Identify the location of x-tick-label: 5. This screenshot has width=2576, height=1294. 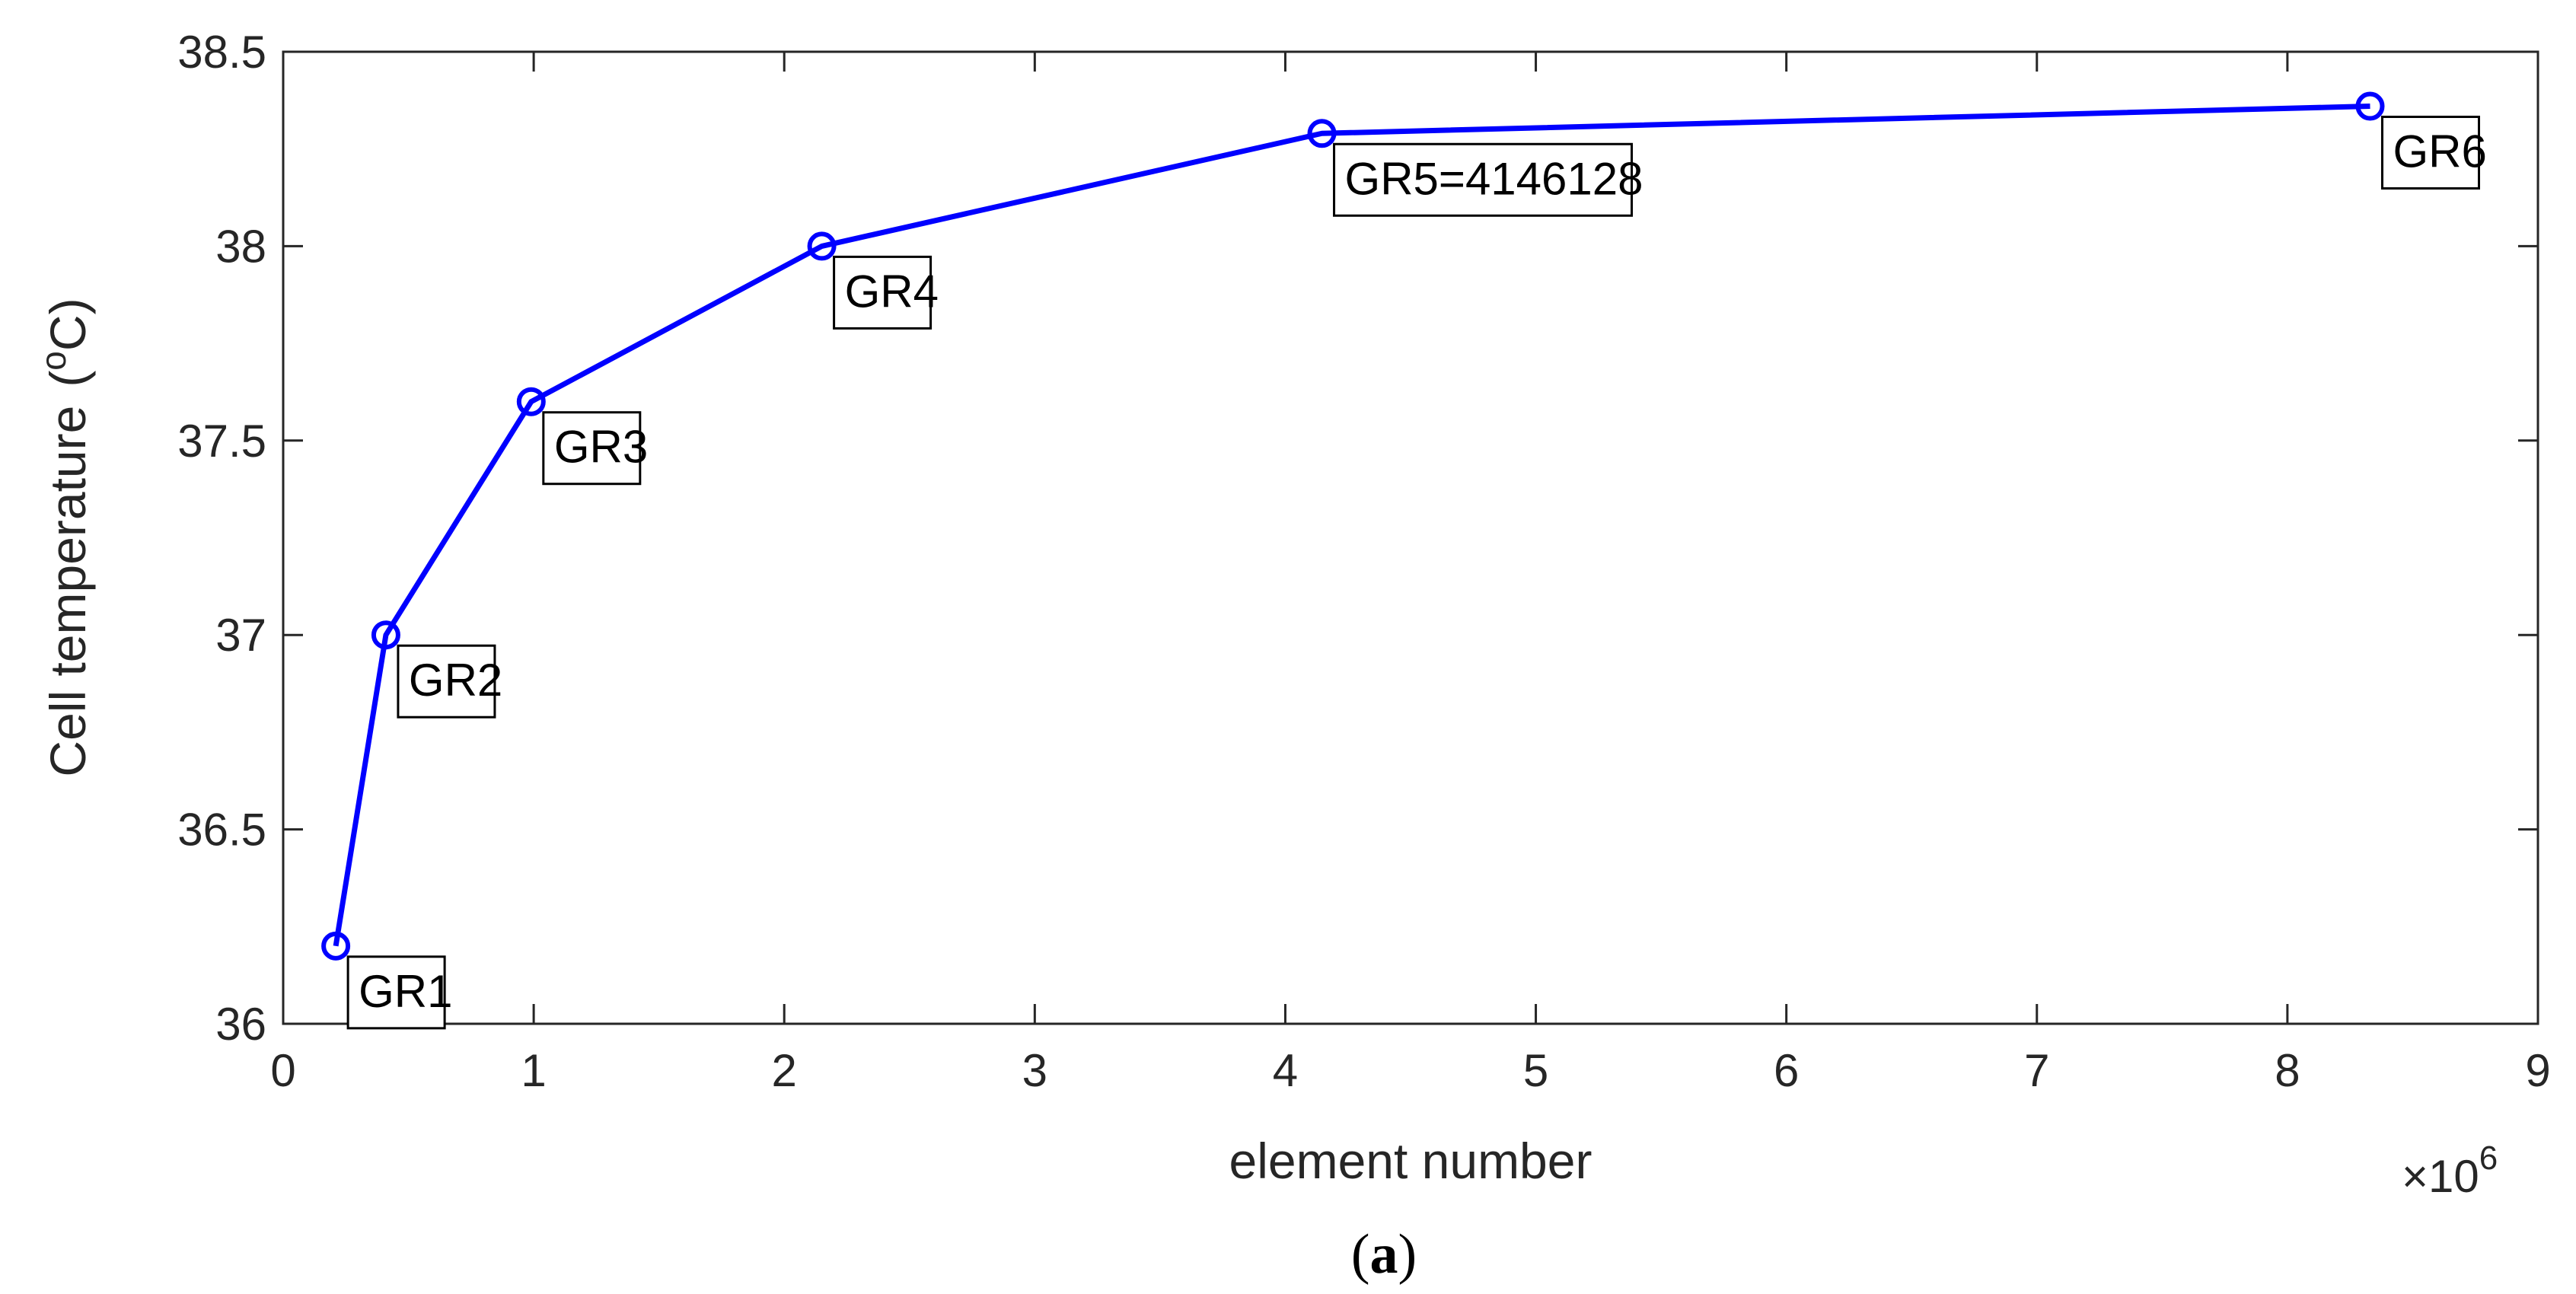
(1535, 1070).